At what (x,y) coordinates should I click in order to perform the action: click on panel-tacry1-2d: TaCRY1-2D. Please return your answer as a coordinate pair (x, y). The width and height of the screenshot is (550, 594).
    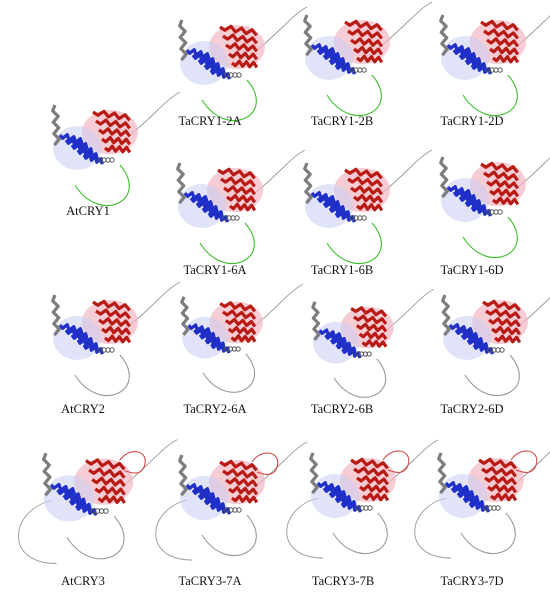
    Looking at the image, I should click on (482, 70).